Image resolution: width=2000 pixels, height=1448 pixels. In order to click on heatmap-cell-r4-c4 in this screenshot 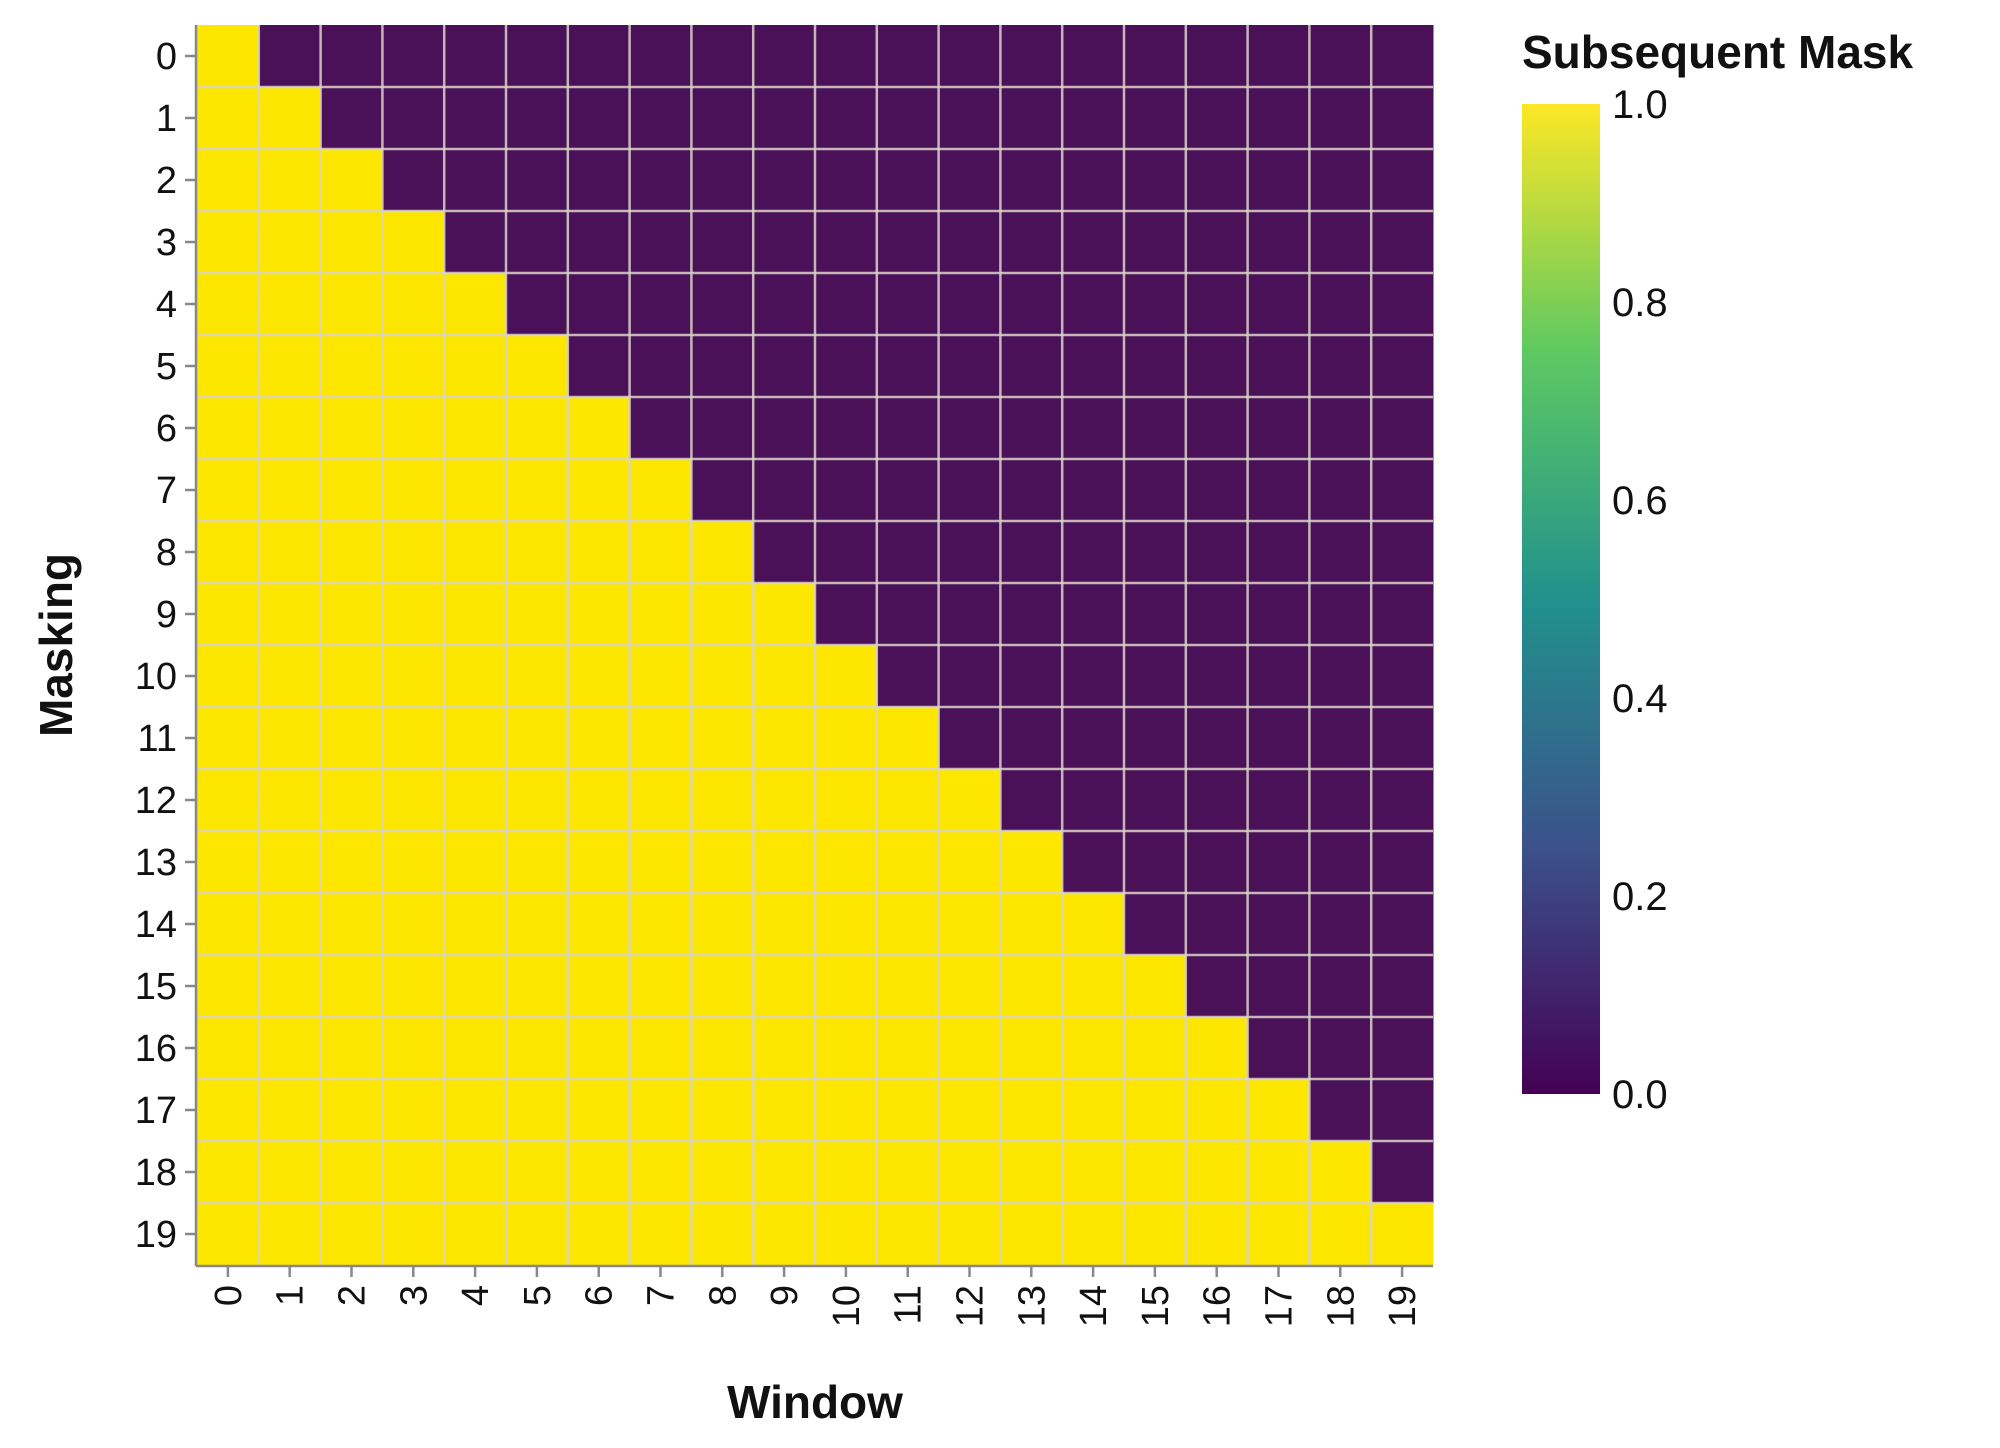, I will do `click(475, 304)`.